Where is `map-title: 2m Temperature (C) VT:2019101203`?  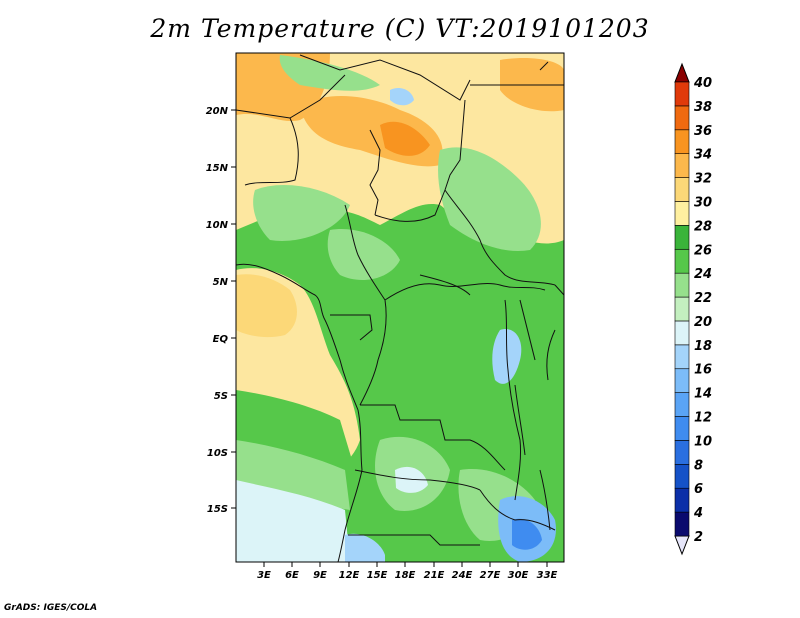
map-title: 2m Temperature (C) VT:2019101203 is located at coordinates (400, 28).